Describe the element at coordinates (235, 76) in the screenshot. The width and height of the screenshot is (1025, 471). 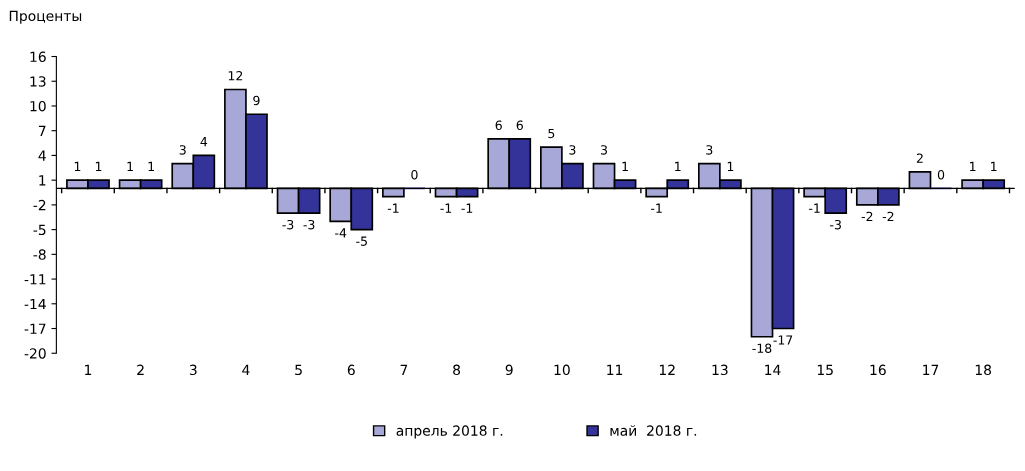
I see `data-label: 12` at that location.